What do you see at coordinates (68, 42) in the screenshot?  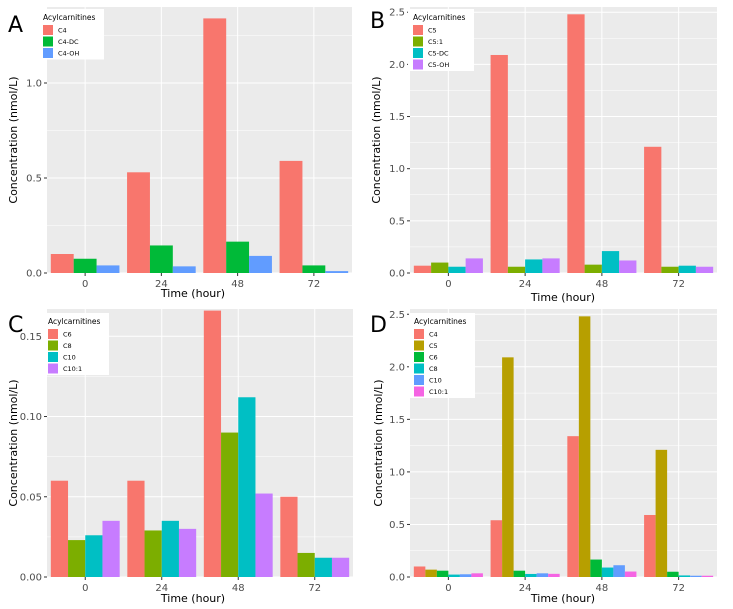 I see `legend-label: C4-DC` at bounding box center [68, 42].